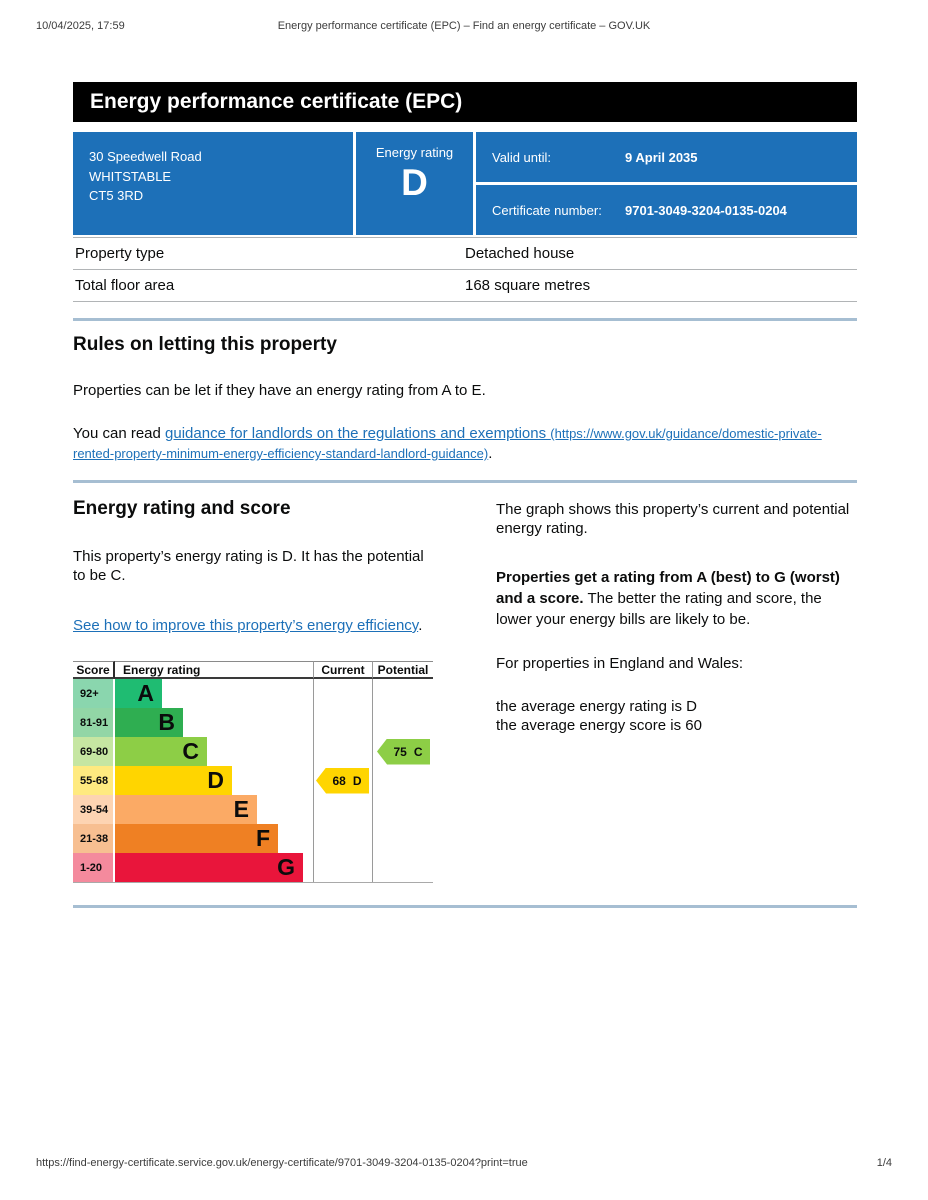  Describe the element at coordinates (120, 253) in the screenshot. I see `property-type-label: Property type` at that location.